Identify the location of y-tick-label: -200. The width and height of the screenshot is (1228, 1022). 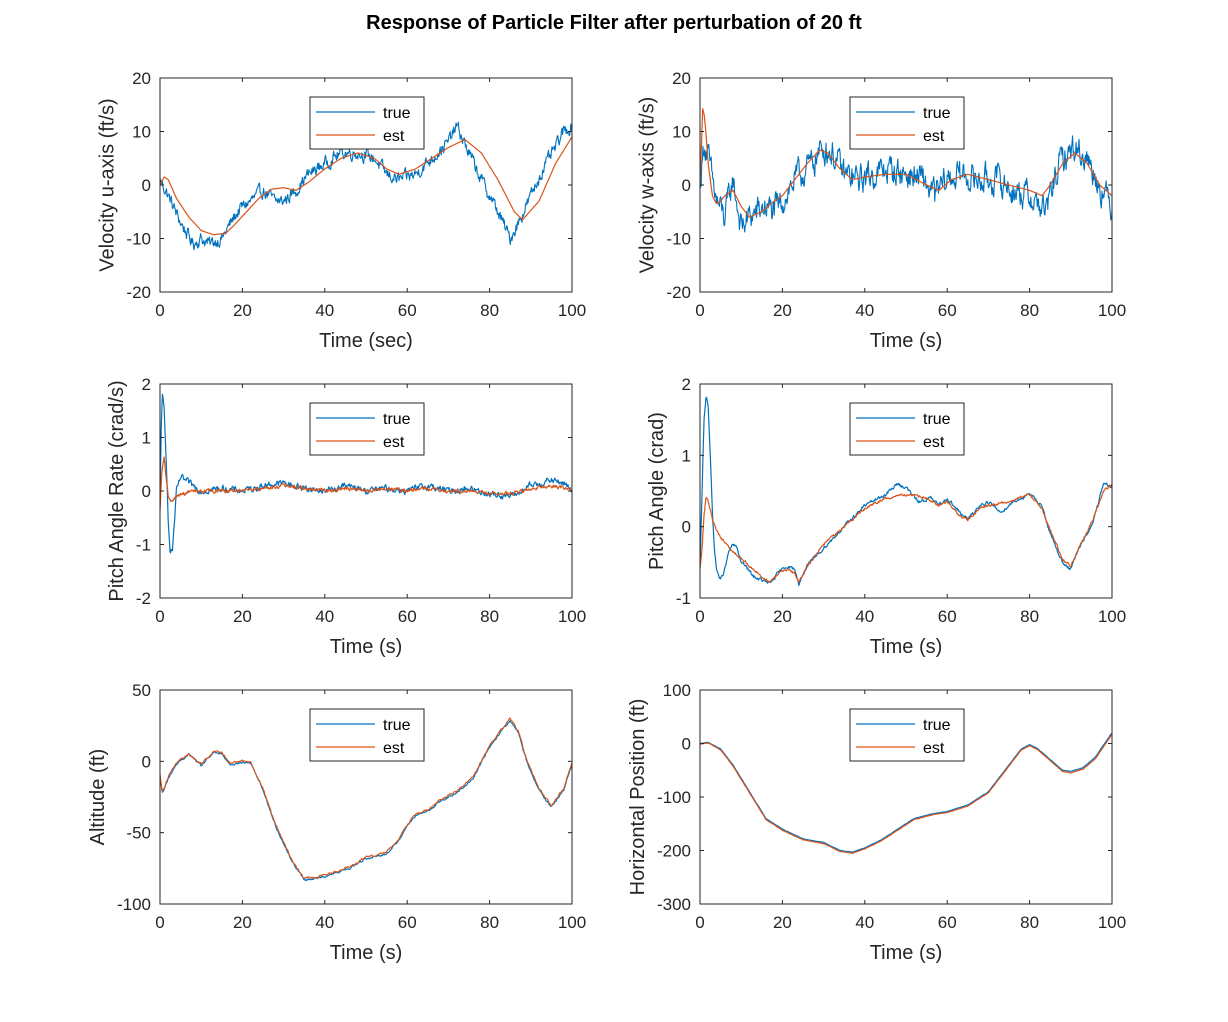
(674, 851).